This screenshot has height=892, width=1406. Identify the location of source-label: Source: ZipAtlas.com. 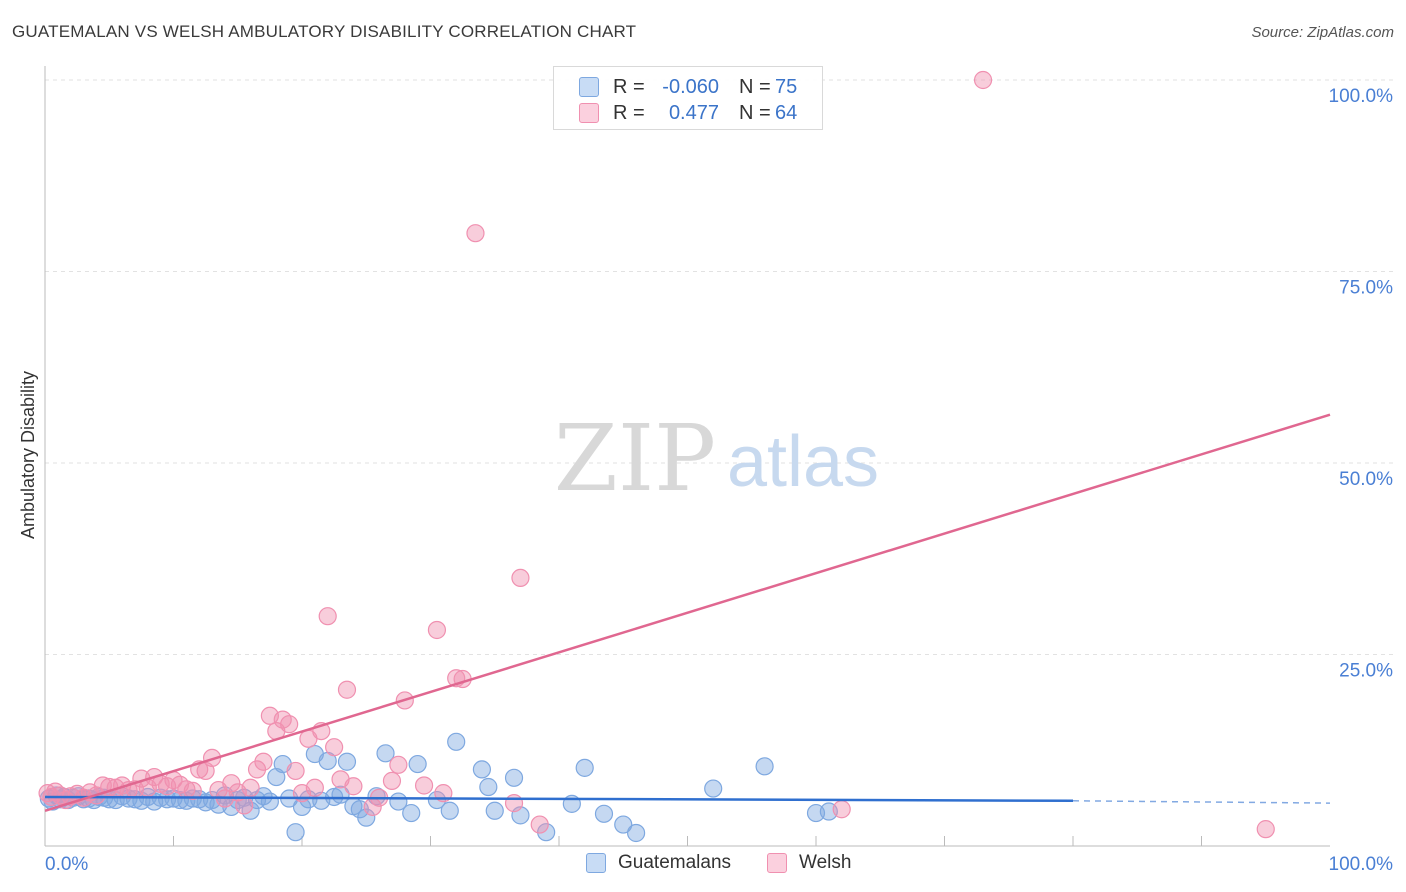
(1322, 32).